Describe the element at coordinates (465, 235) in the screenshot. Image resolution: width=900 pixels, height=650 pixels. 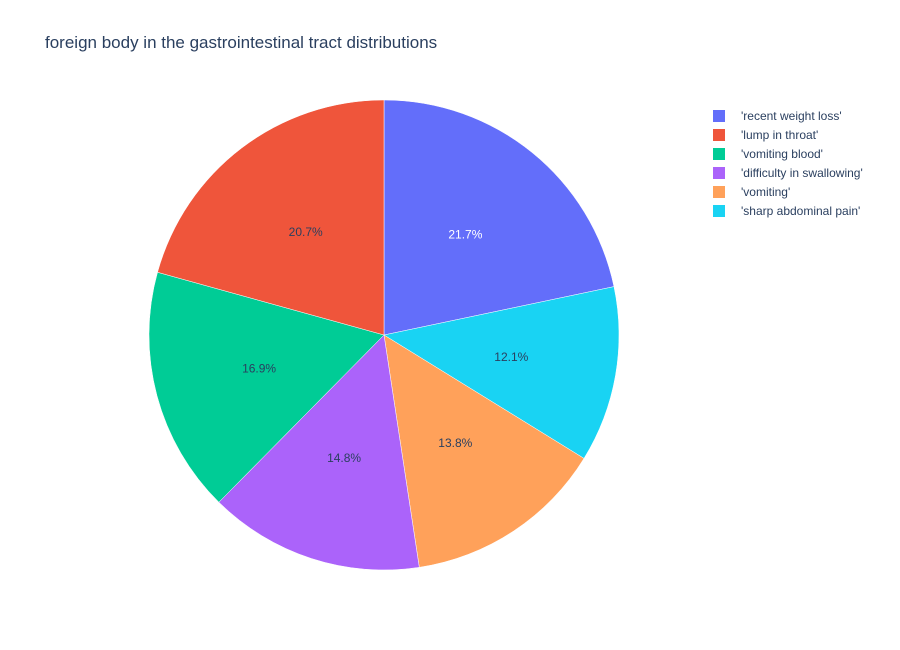
I see `slice-label-recent-weight-loss: 21.7%` at that location.